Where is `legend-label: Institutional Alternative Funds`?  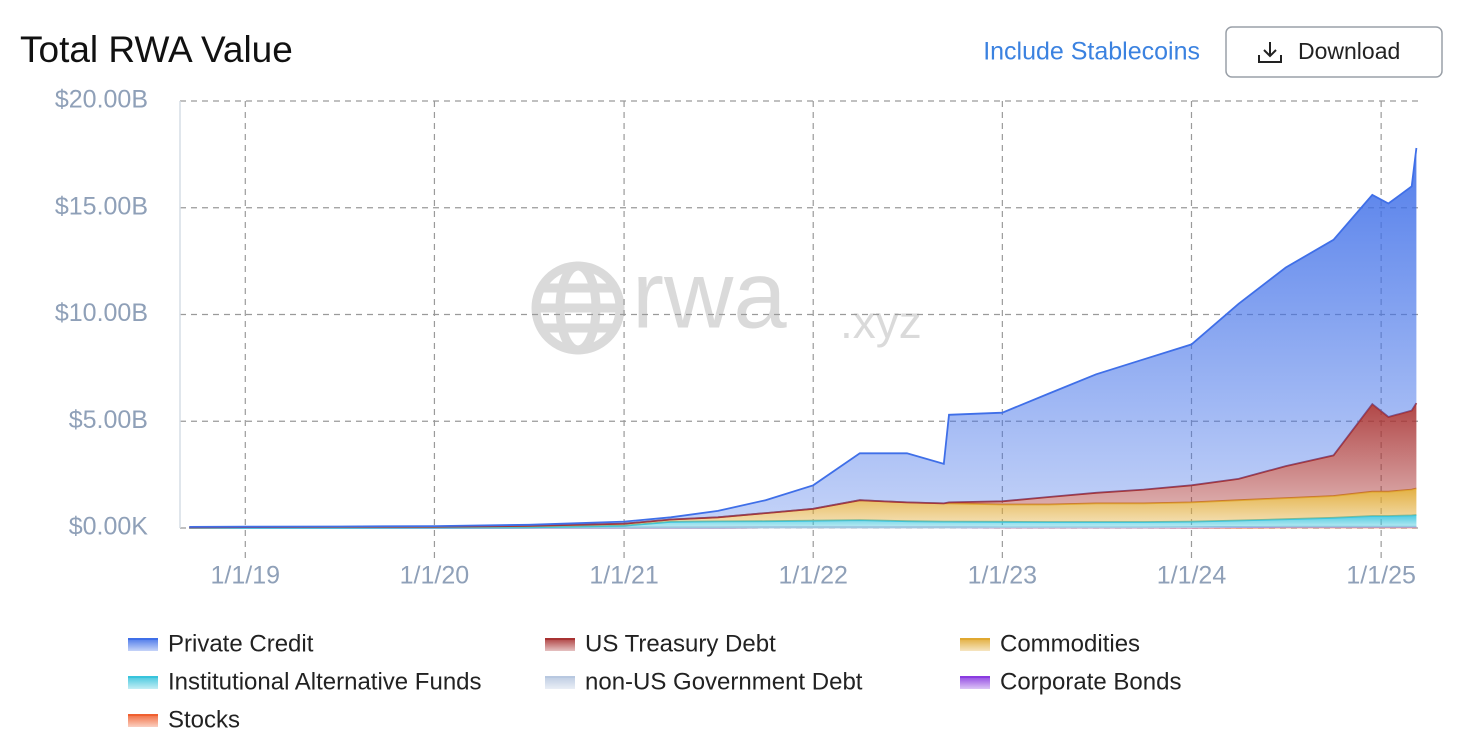
legend-label: Institutional Alternative Funds is located at coordinates (325, 681).